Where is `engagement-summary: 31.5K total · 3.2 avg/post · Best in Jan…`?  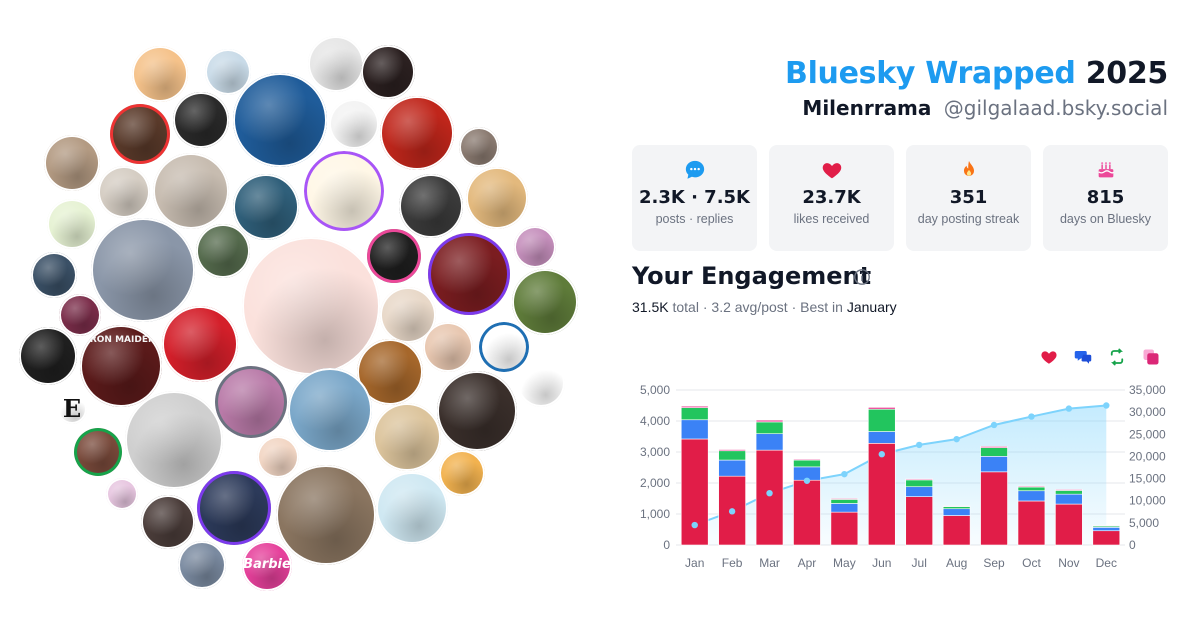
engagement-summary: 31.5K total · 3.2 avg/post · Best in Jan… is located at coordinates (764, 307).